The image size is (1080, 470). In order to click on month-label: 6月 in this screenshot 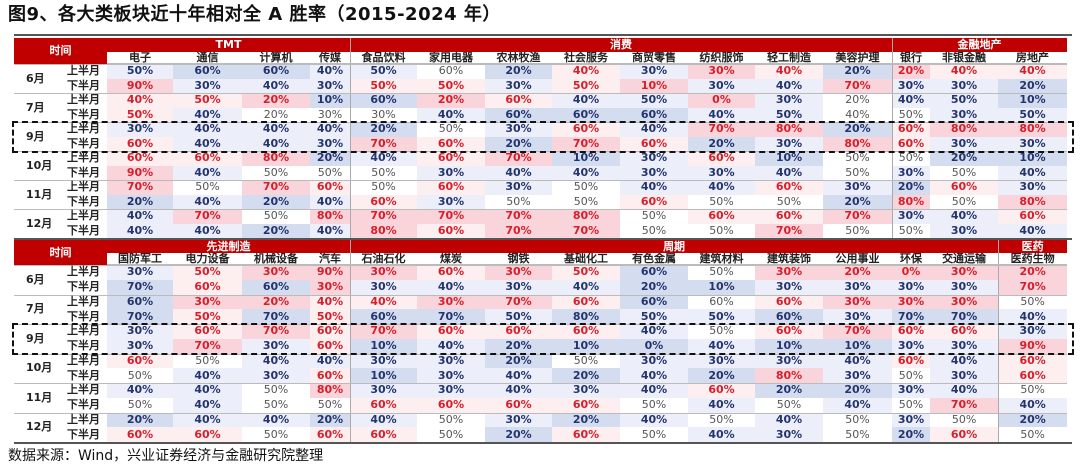, I will do `click(37, 280)`.